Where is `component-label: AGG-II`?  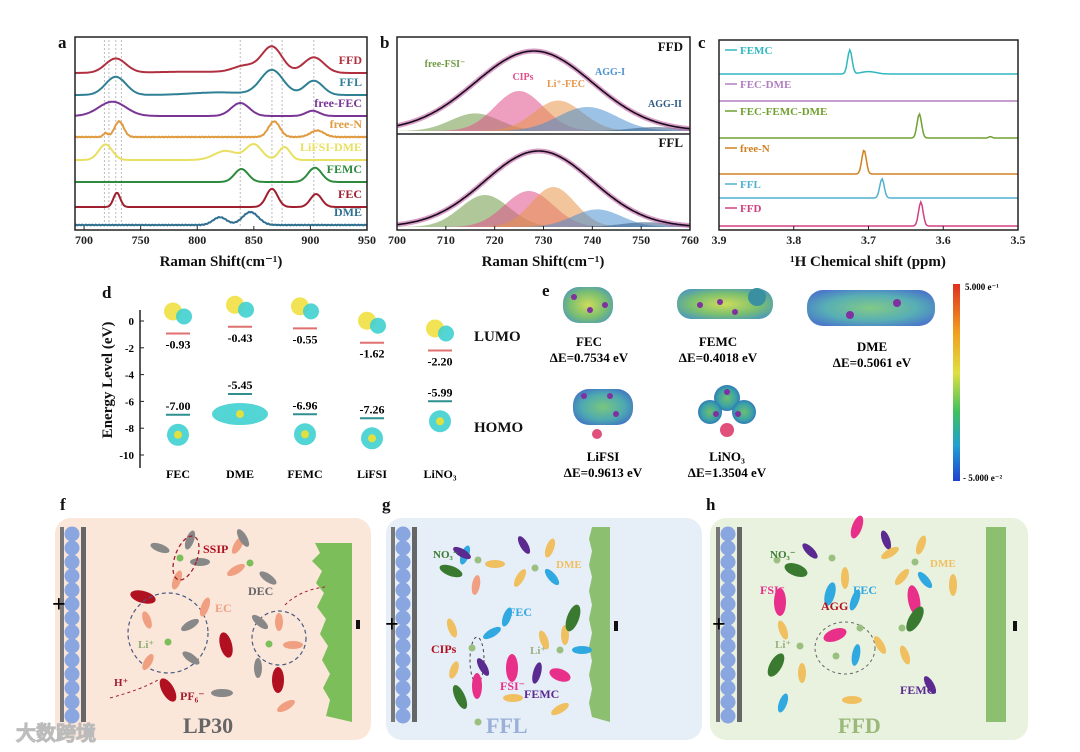
component-label: AGG-II is located at coordinates (665, 104).